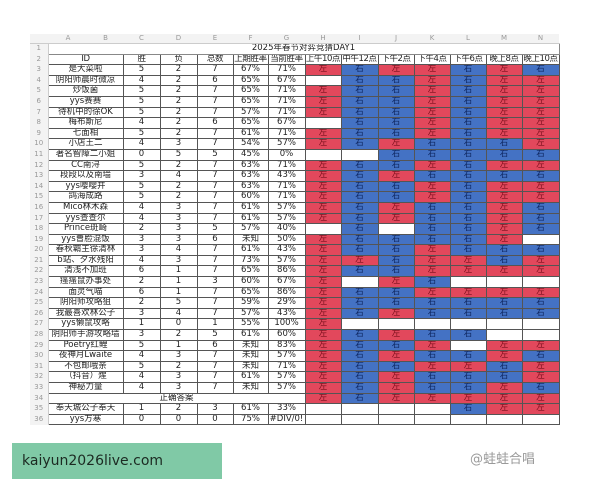  Describe the element at coordinates (85, 59) in the screenshot. I see `header-cell: ID` at that location.